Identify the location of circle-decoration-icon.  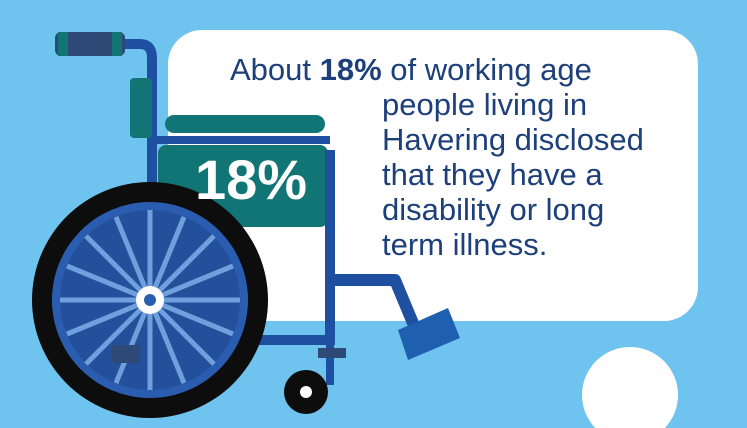
(630, 387).